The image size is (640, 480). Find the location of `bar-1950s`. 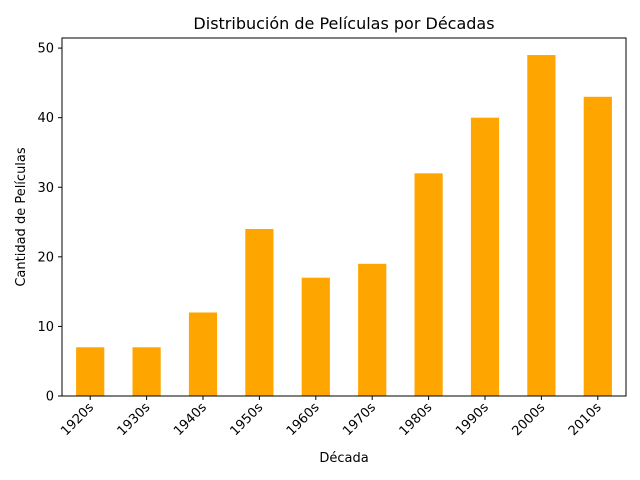

bar-1950s is located at coordinates (259, 312).